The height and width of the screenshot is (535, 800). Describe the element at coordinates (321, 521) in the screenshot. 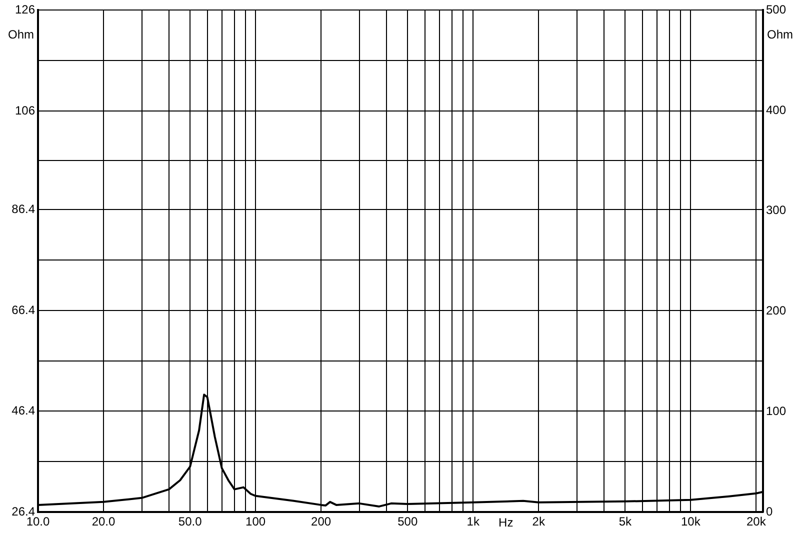

I see `x-tick-label: 200` at that location.